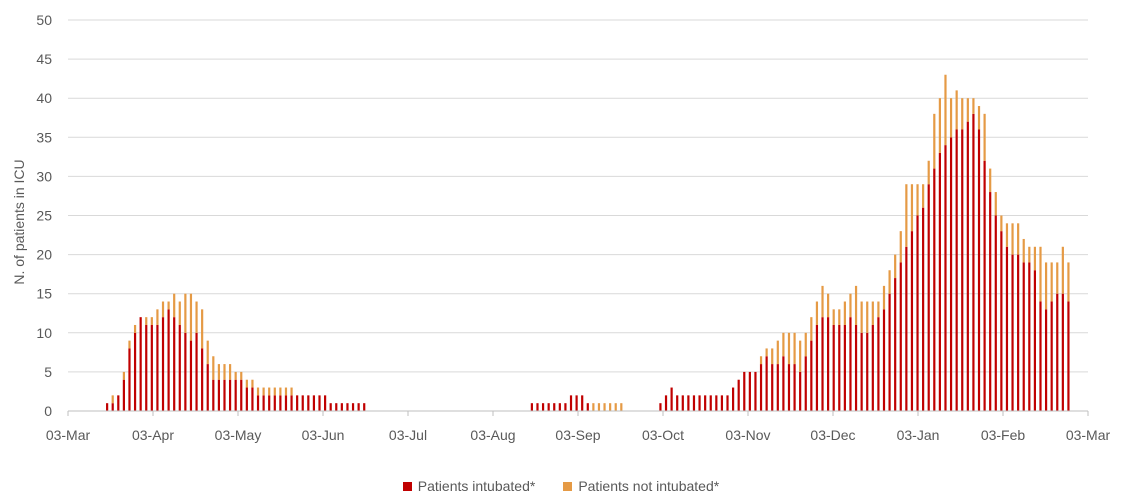 The width and height of the screenshot is (1122, 502). Describe the element at coordinates (44, 20) in the screenshot. I see `y-tick-label-50: 50` at that location.